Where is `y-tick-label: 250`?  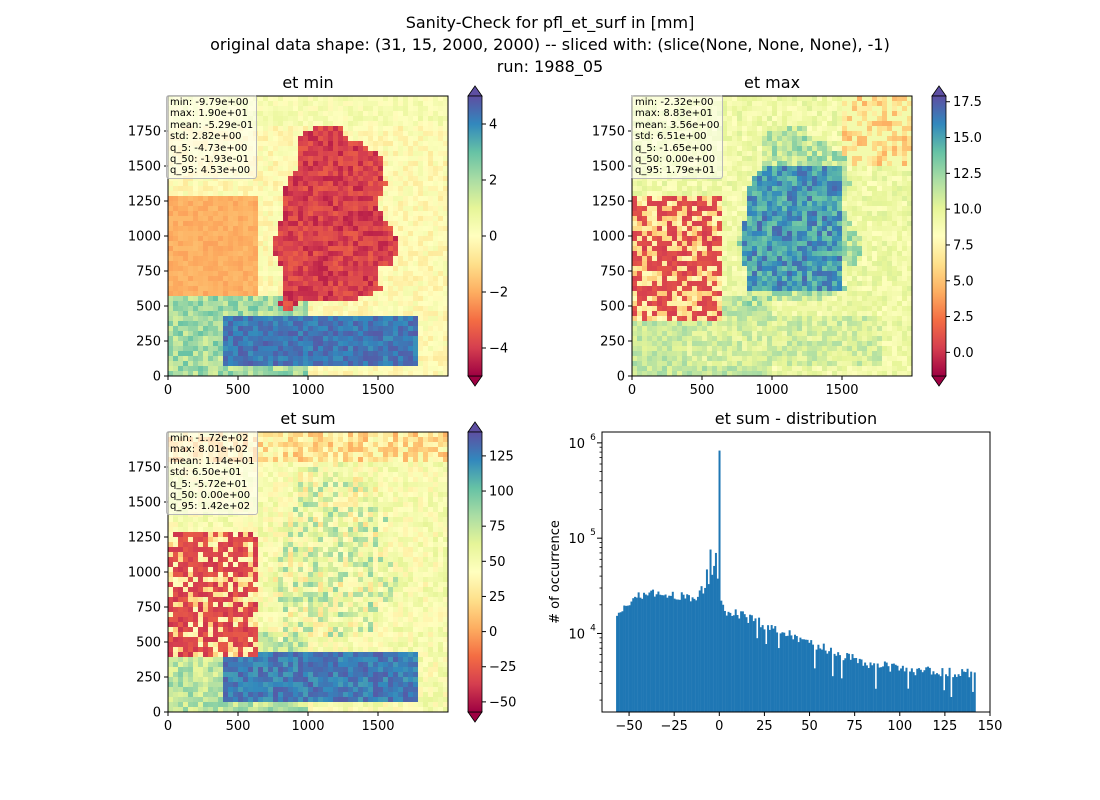 y-tick-label: 250 is located at coordinates (612, 342).